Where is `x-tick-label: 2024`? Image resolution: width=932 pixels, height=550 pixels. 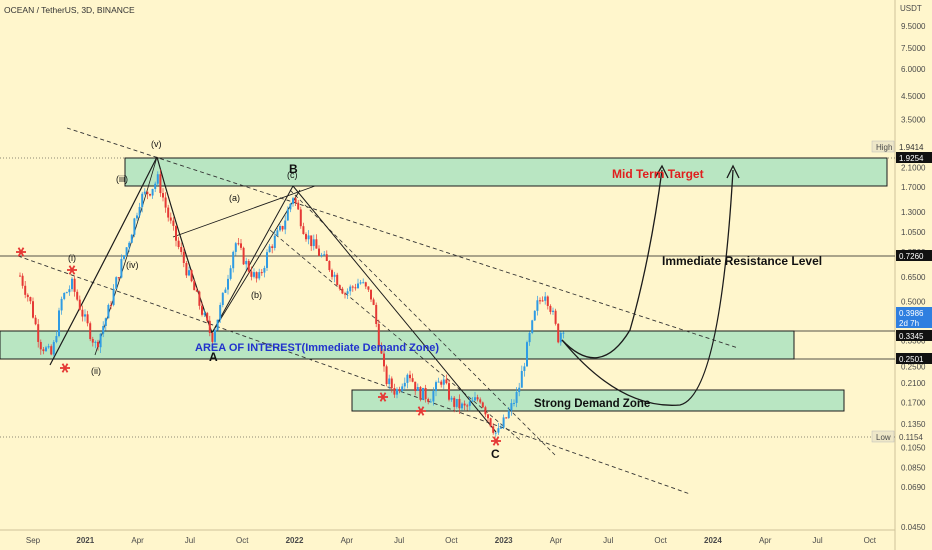
x-tick-label: 2024 is located at coordinates (713, 540).